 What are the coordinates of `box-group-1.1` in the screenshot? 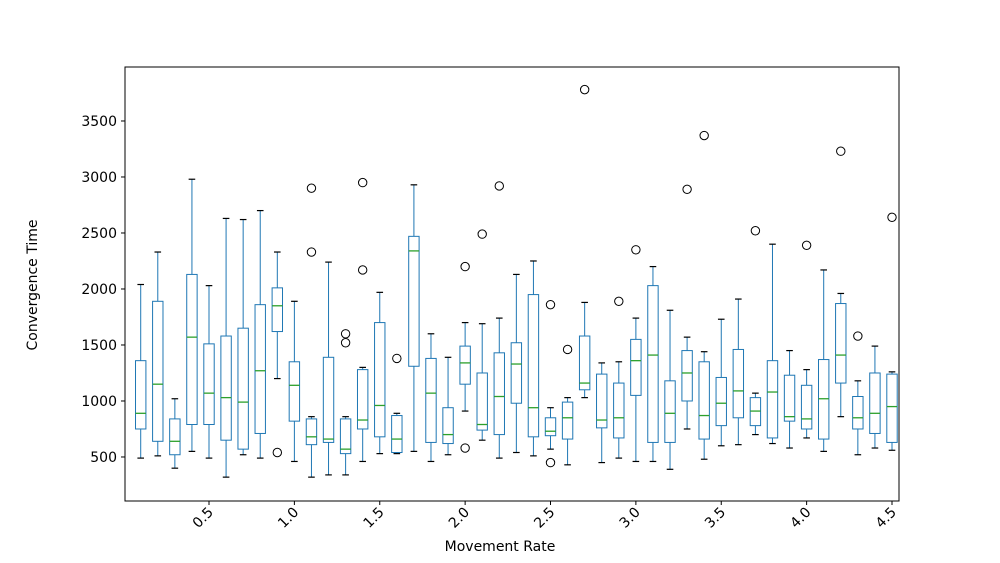 It's located at (311, 330).